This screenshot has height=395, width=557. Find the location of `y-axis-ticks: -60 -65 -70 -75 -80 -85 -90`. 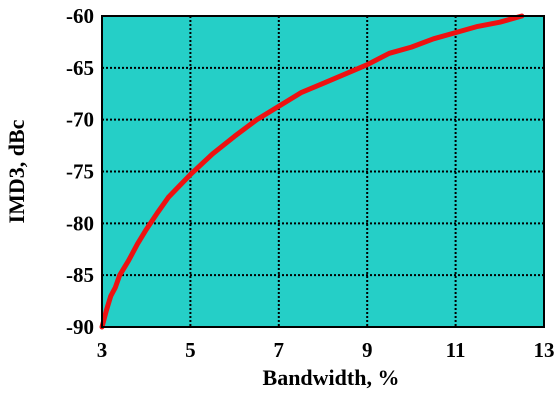

y-axis-ticks: -60 -65 -70 -75 -80 -85 -90 is located at coordinates (80, 171).